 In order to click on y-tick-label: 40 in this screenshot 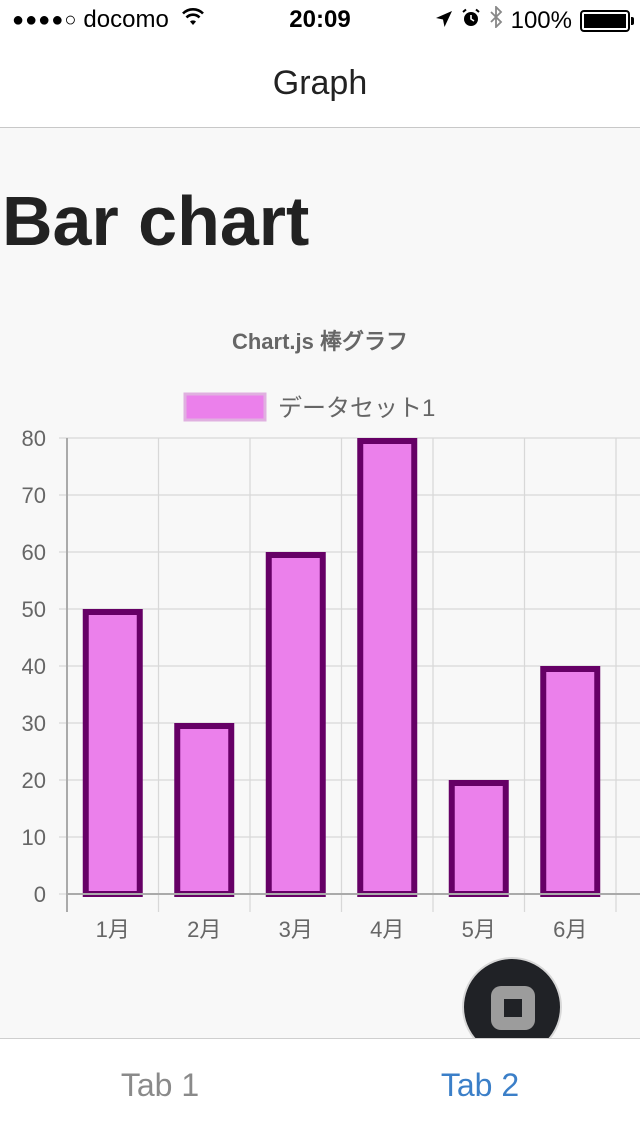, I will do `click(34, 666)`.